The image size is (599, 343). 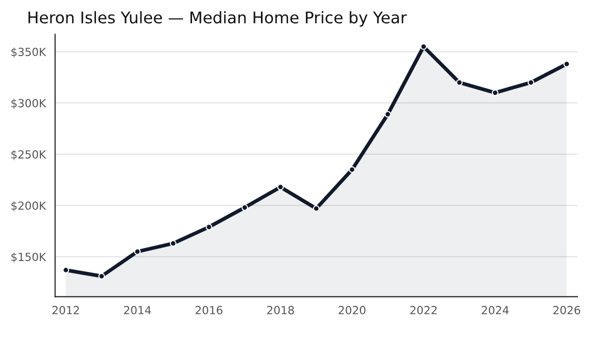 What do you see at coordinates (28, 155) in the screenshot?
I see `y-tick-label: $250K` at bounding box center [28, 155].